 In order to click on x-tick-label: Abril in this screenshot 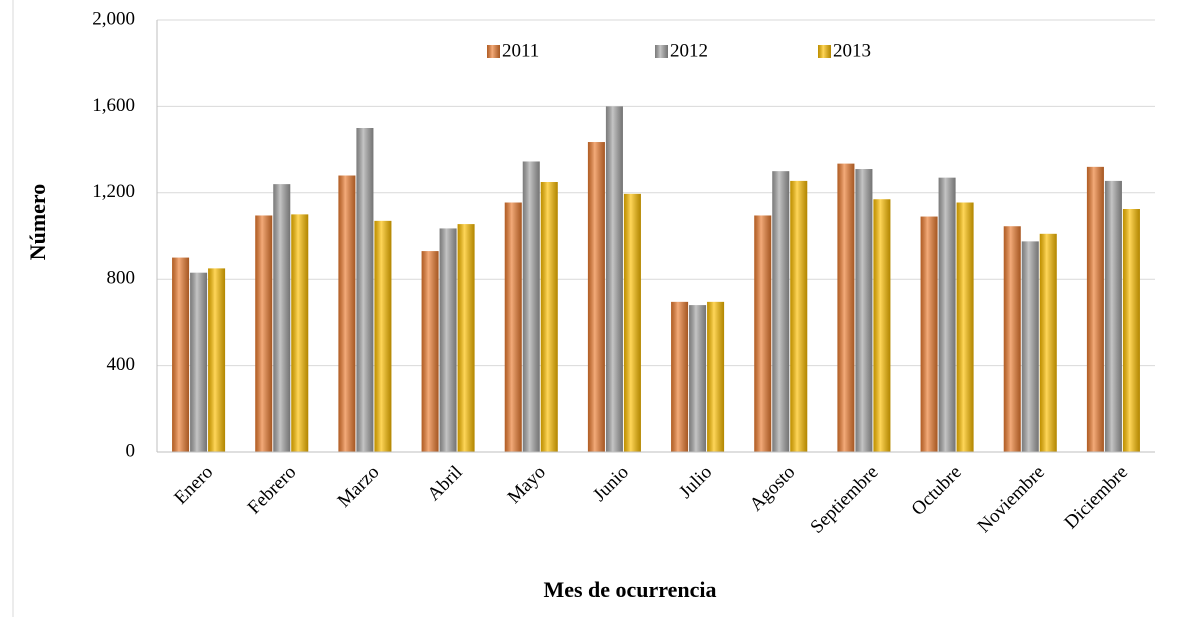, I will do `click(444, 483)`.